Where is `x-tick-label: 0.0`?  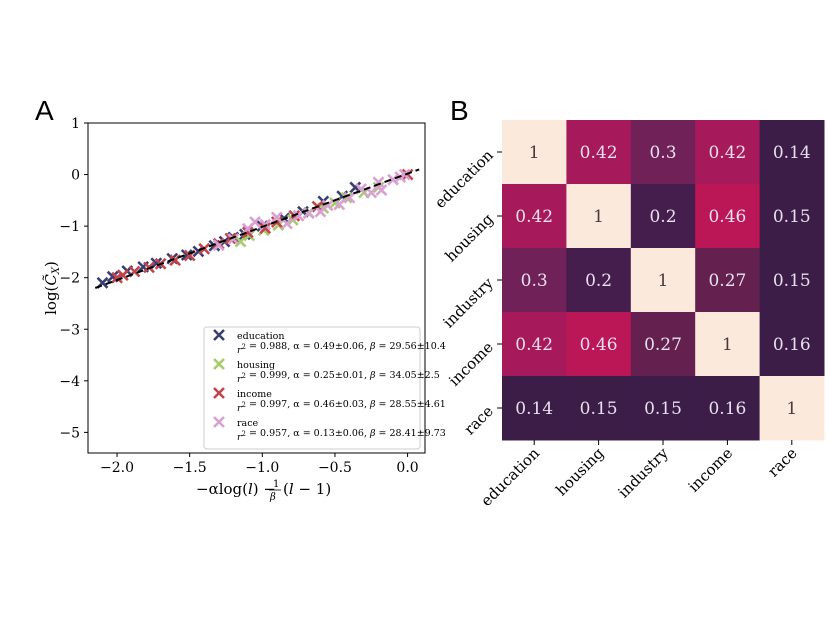 x-tick-label: 0.0 is located at coordinates (407, 468).